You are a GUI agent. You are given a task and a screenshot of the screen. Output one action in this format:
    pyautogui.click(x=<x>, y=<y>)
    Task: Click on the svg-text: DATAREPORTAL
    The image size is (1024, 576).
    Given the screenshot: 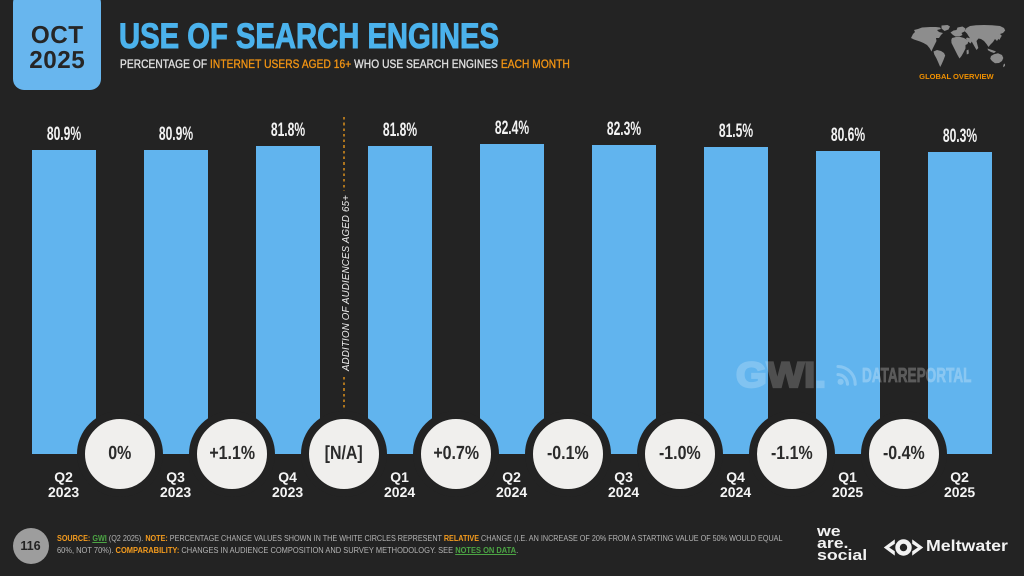 What is the action you would take?
    pyautogui.click(x=916, y=375)
    